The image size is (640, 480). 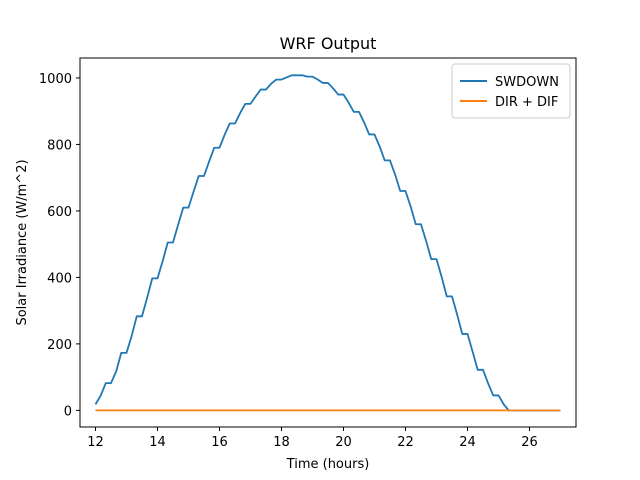 What do you see at coordinates (55, 79) in the screenshot?
I see `y-tick-label: 1000` at bounding box center [55, 79].